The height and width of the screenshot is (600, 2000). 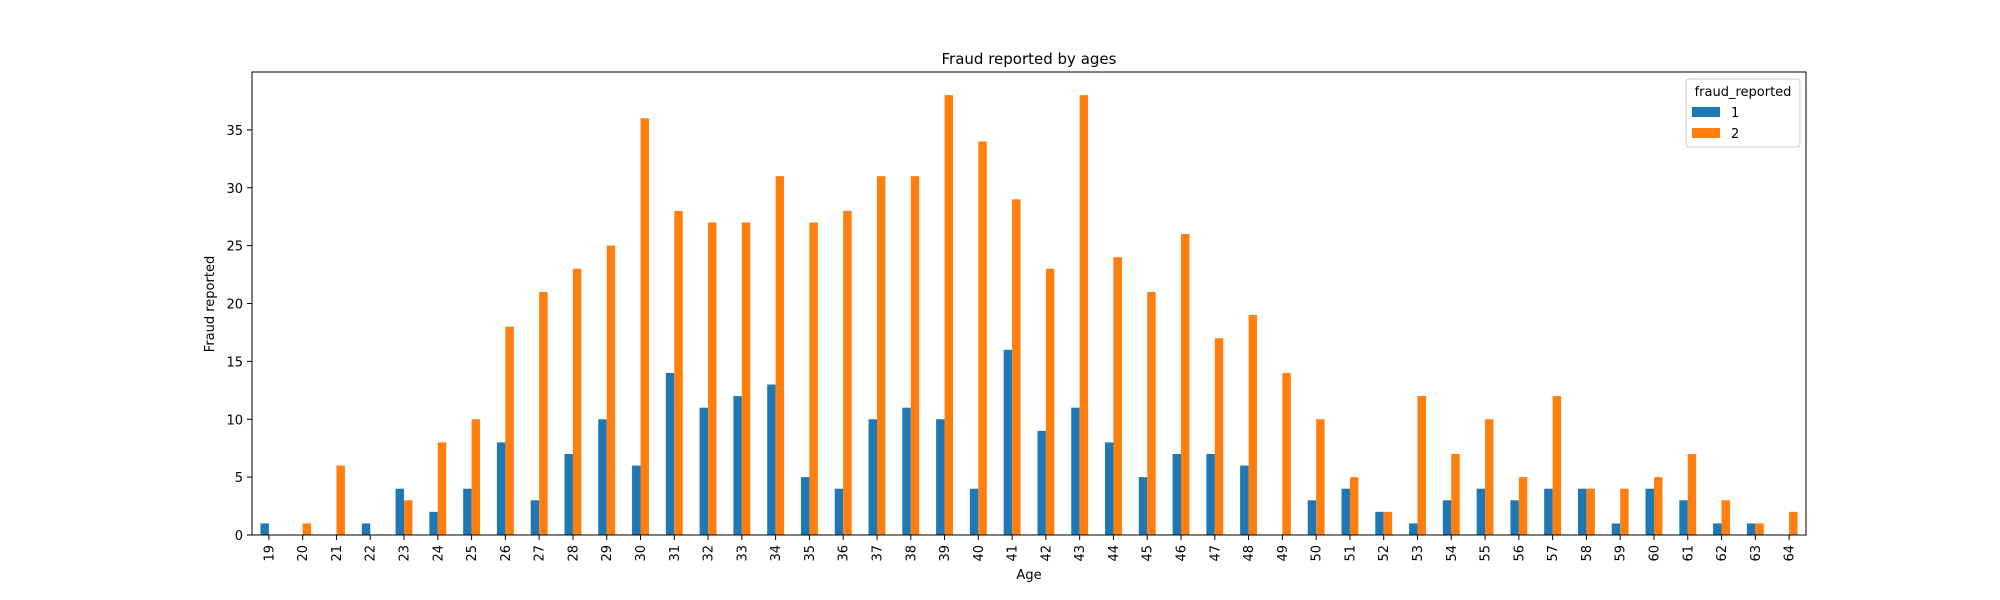 What do you see at coordinates (234, 131) in the screenshot?
I see `y-tick-label: 35` at bounding box center [234, 131].